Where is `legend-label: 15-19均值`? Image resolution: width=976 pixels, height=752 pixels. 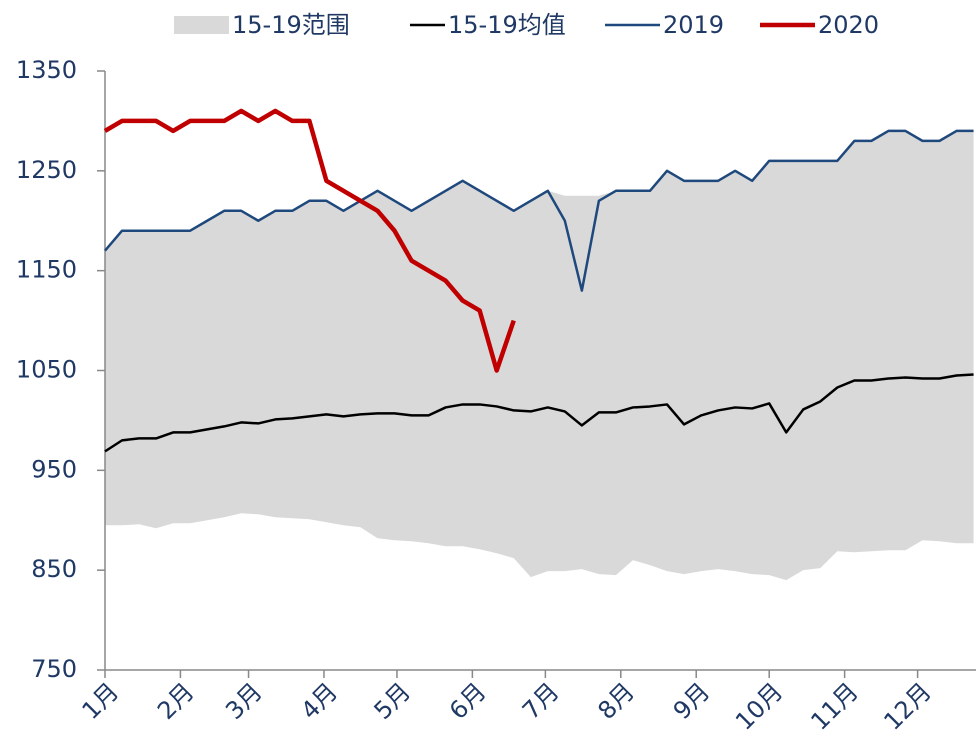
legend-label: 15-19均值 is located at coordinates (507, 25).